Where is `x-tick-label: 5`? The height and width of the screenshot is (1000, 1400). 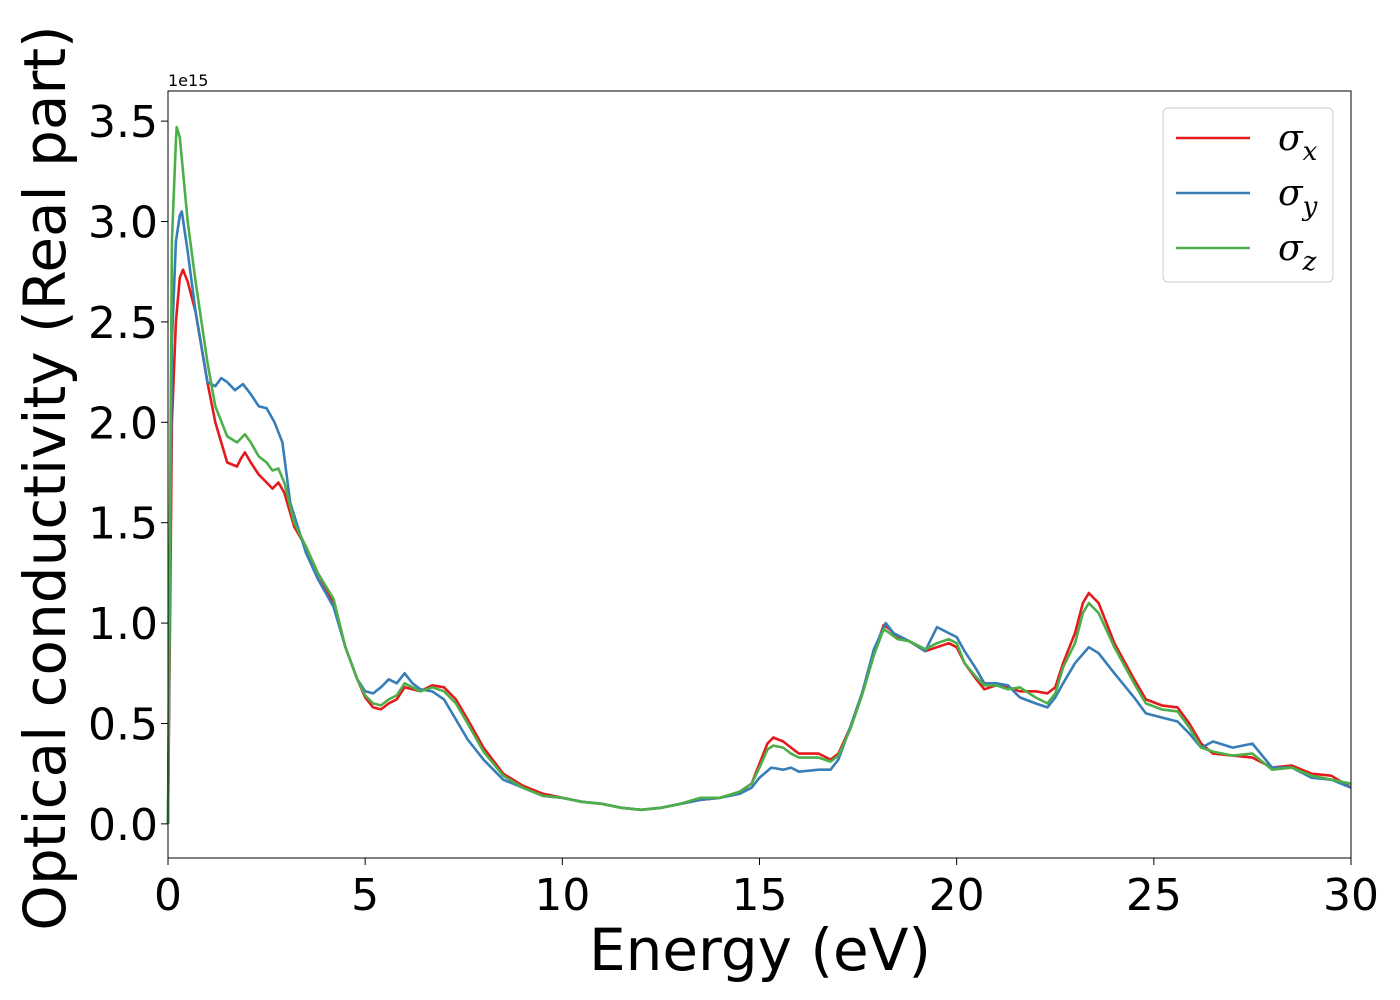 x-tick-label: 5 is located at coordinates (365, 895).